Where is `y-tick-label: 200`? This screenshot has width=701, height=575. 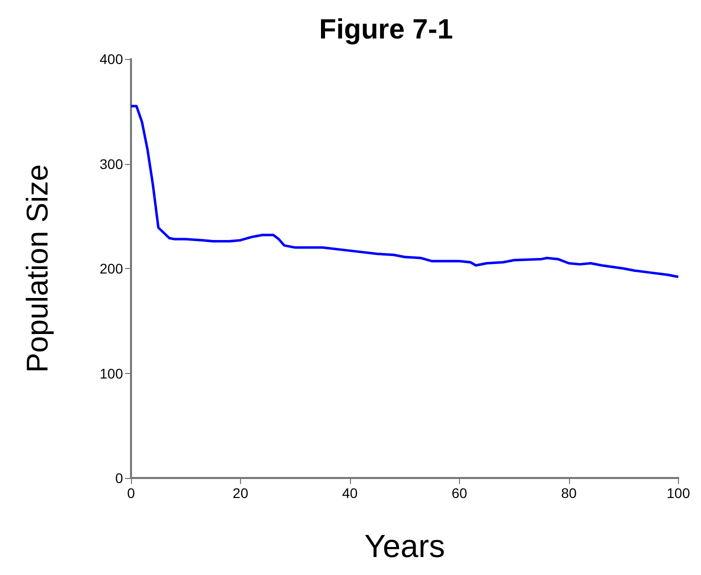 y-tick-label: 200 is located at coordinates (112, 268).